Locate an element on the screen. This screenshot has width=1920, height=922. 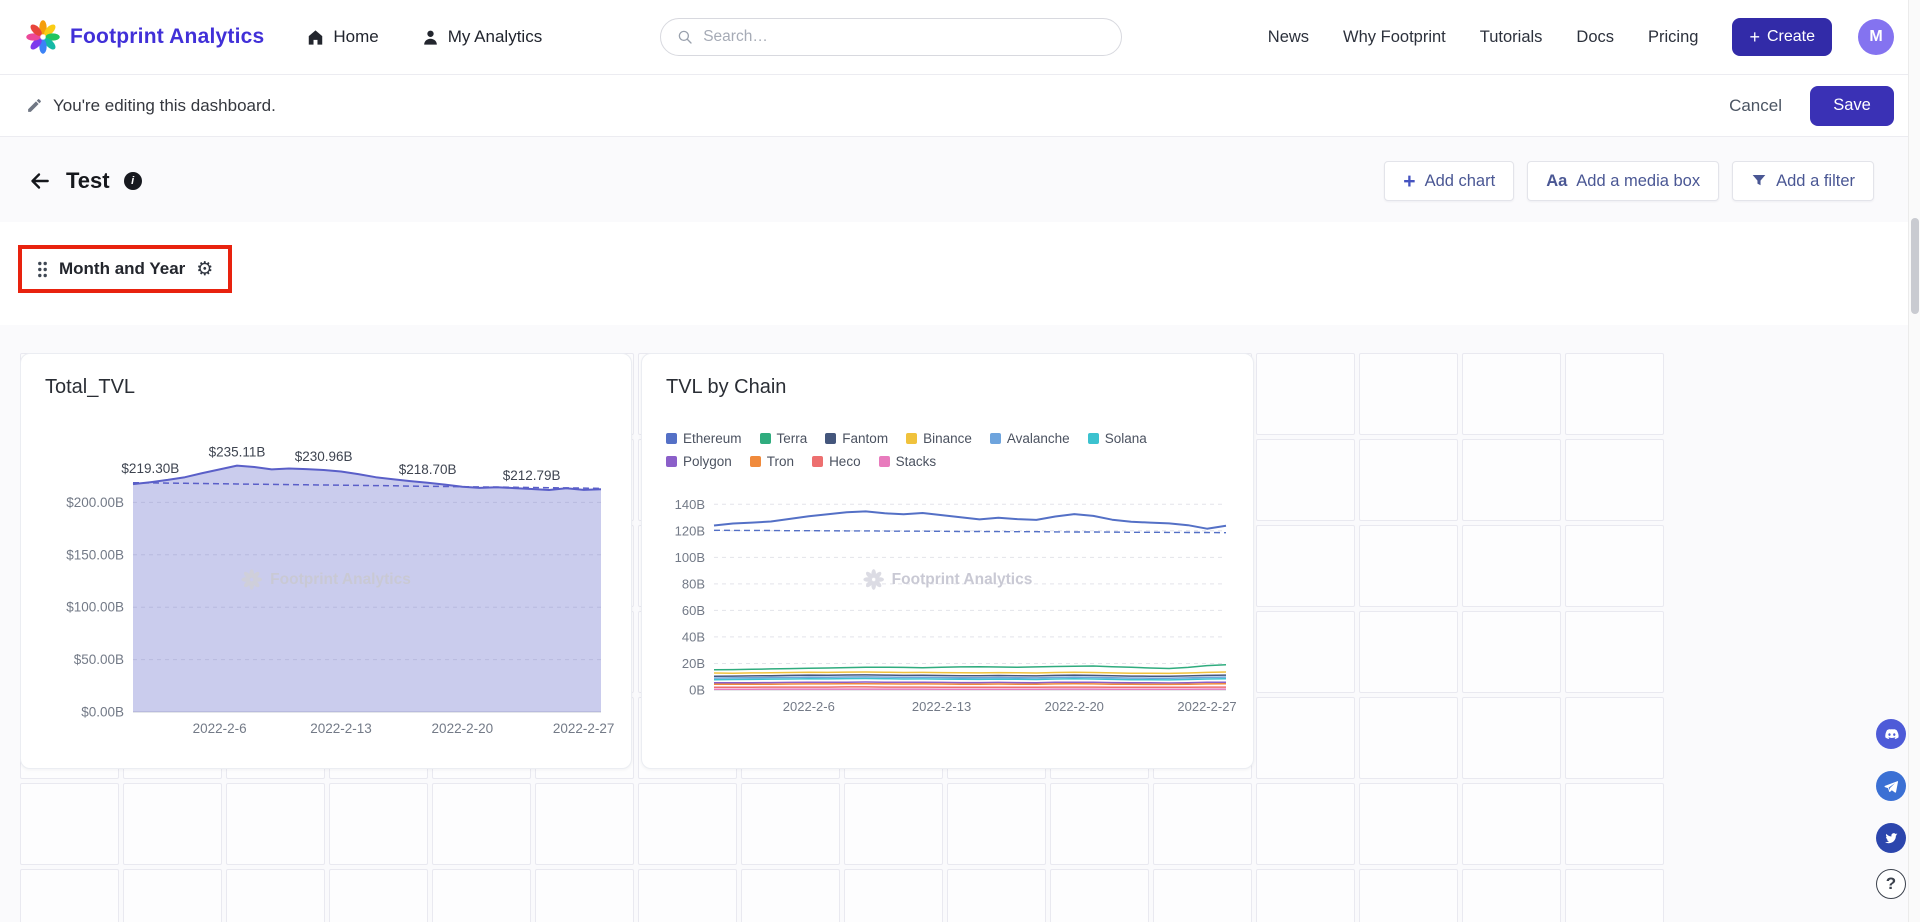
legend-item: Tron is located at coordinates (772, 461).